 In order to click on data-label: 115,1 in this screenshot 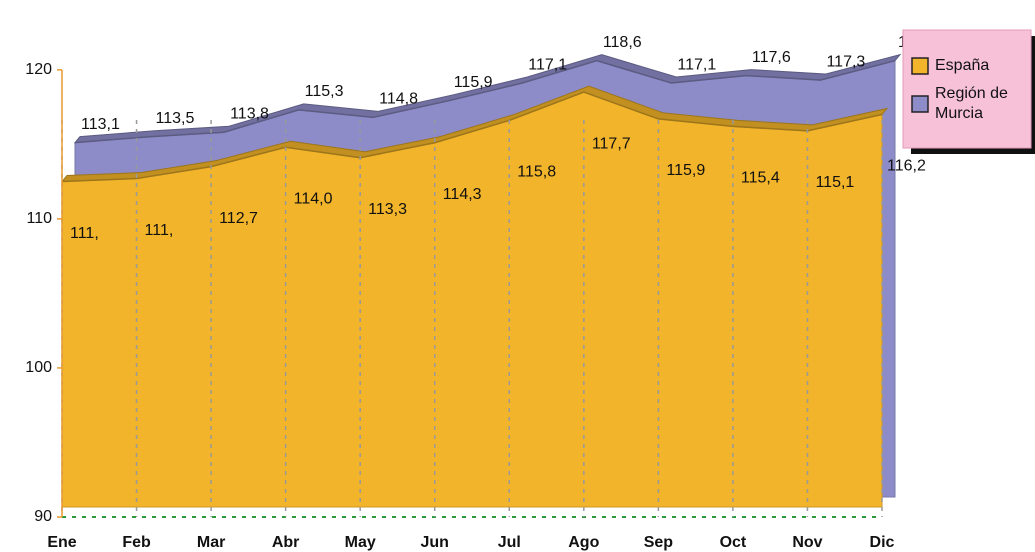, I will do `click(834, 182)`.